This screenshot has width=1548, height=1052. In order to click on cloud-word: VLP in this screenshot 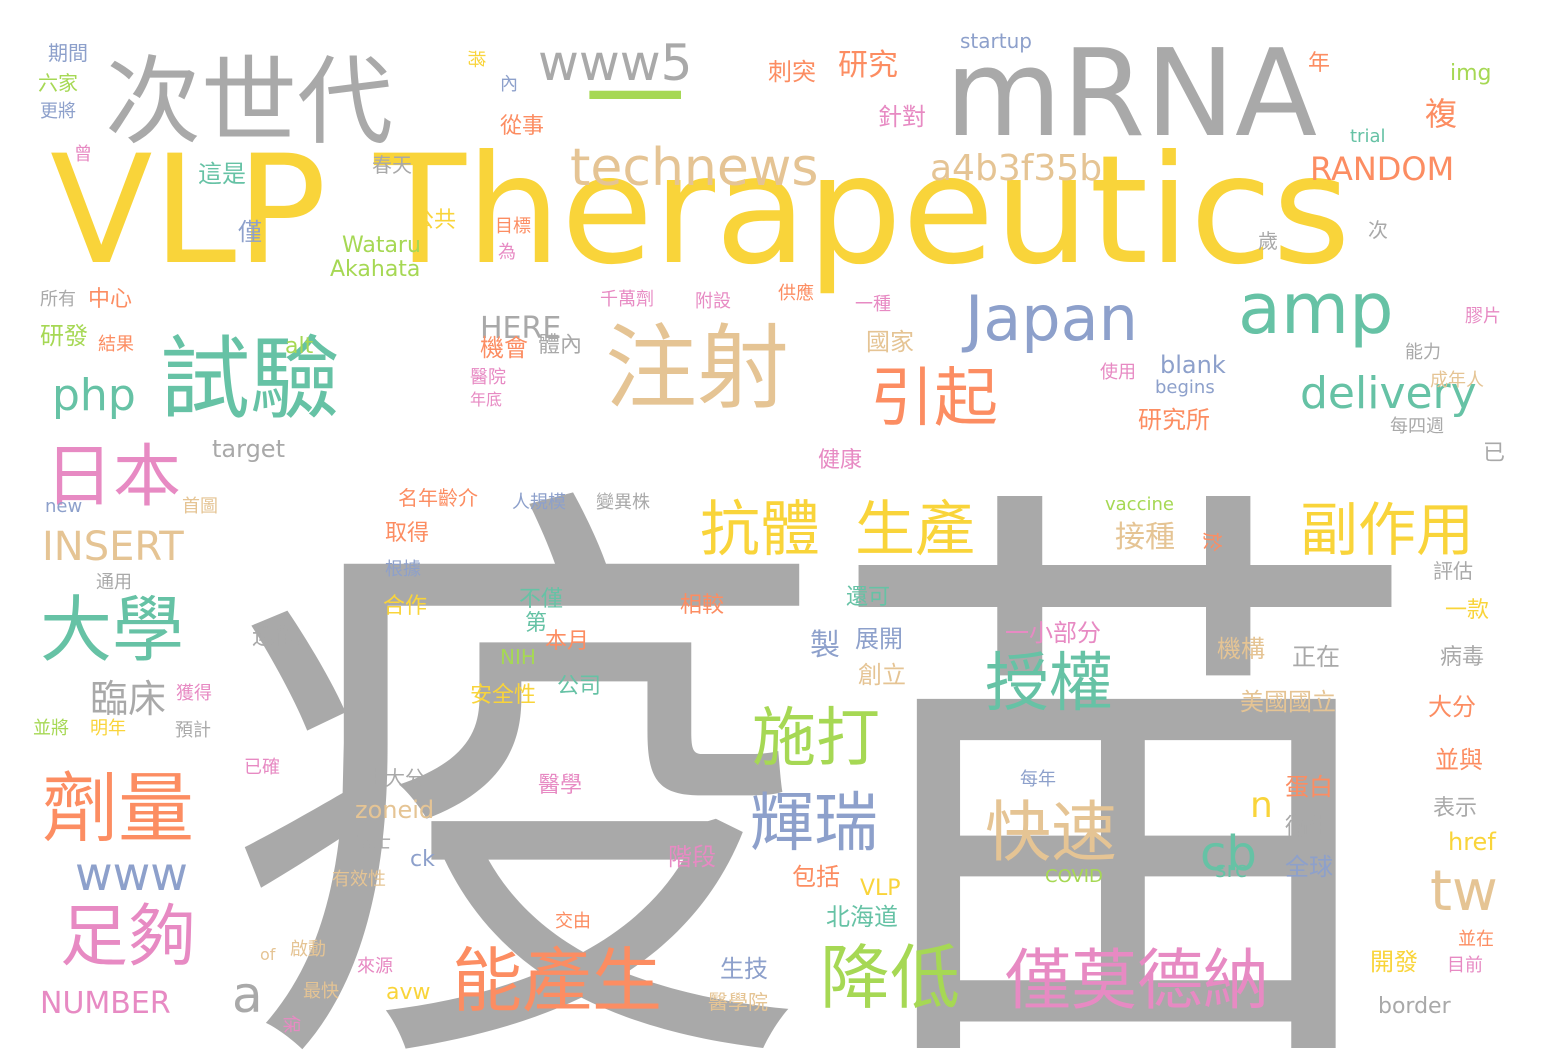, I will do `click(880, 888)`.